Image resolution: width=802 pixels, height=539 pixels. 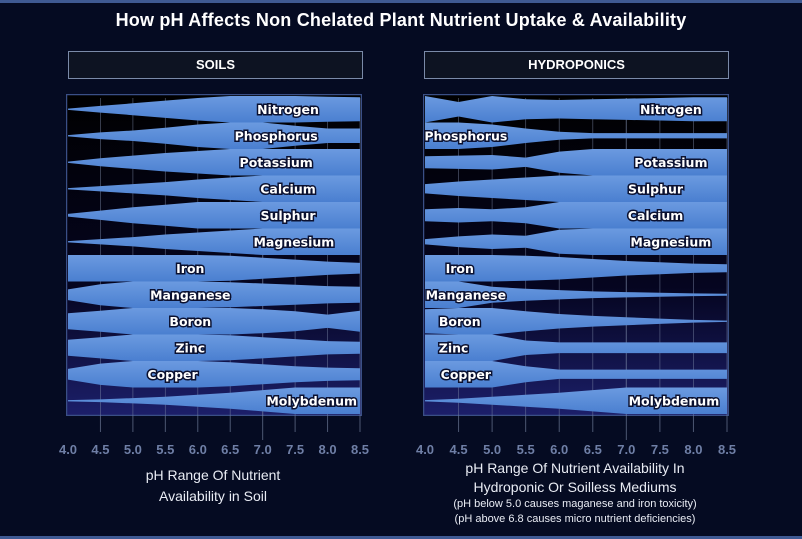 What do you see at coordinates (575, 468) in the screenshot?
I see `hydro-caption-line: pH Range Of Nutrient Availability In` at bounding box center [575, 468].